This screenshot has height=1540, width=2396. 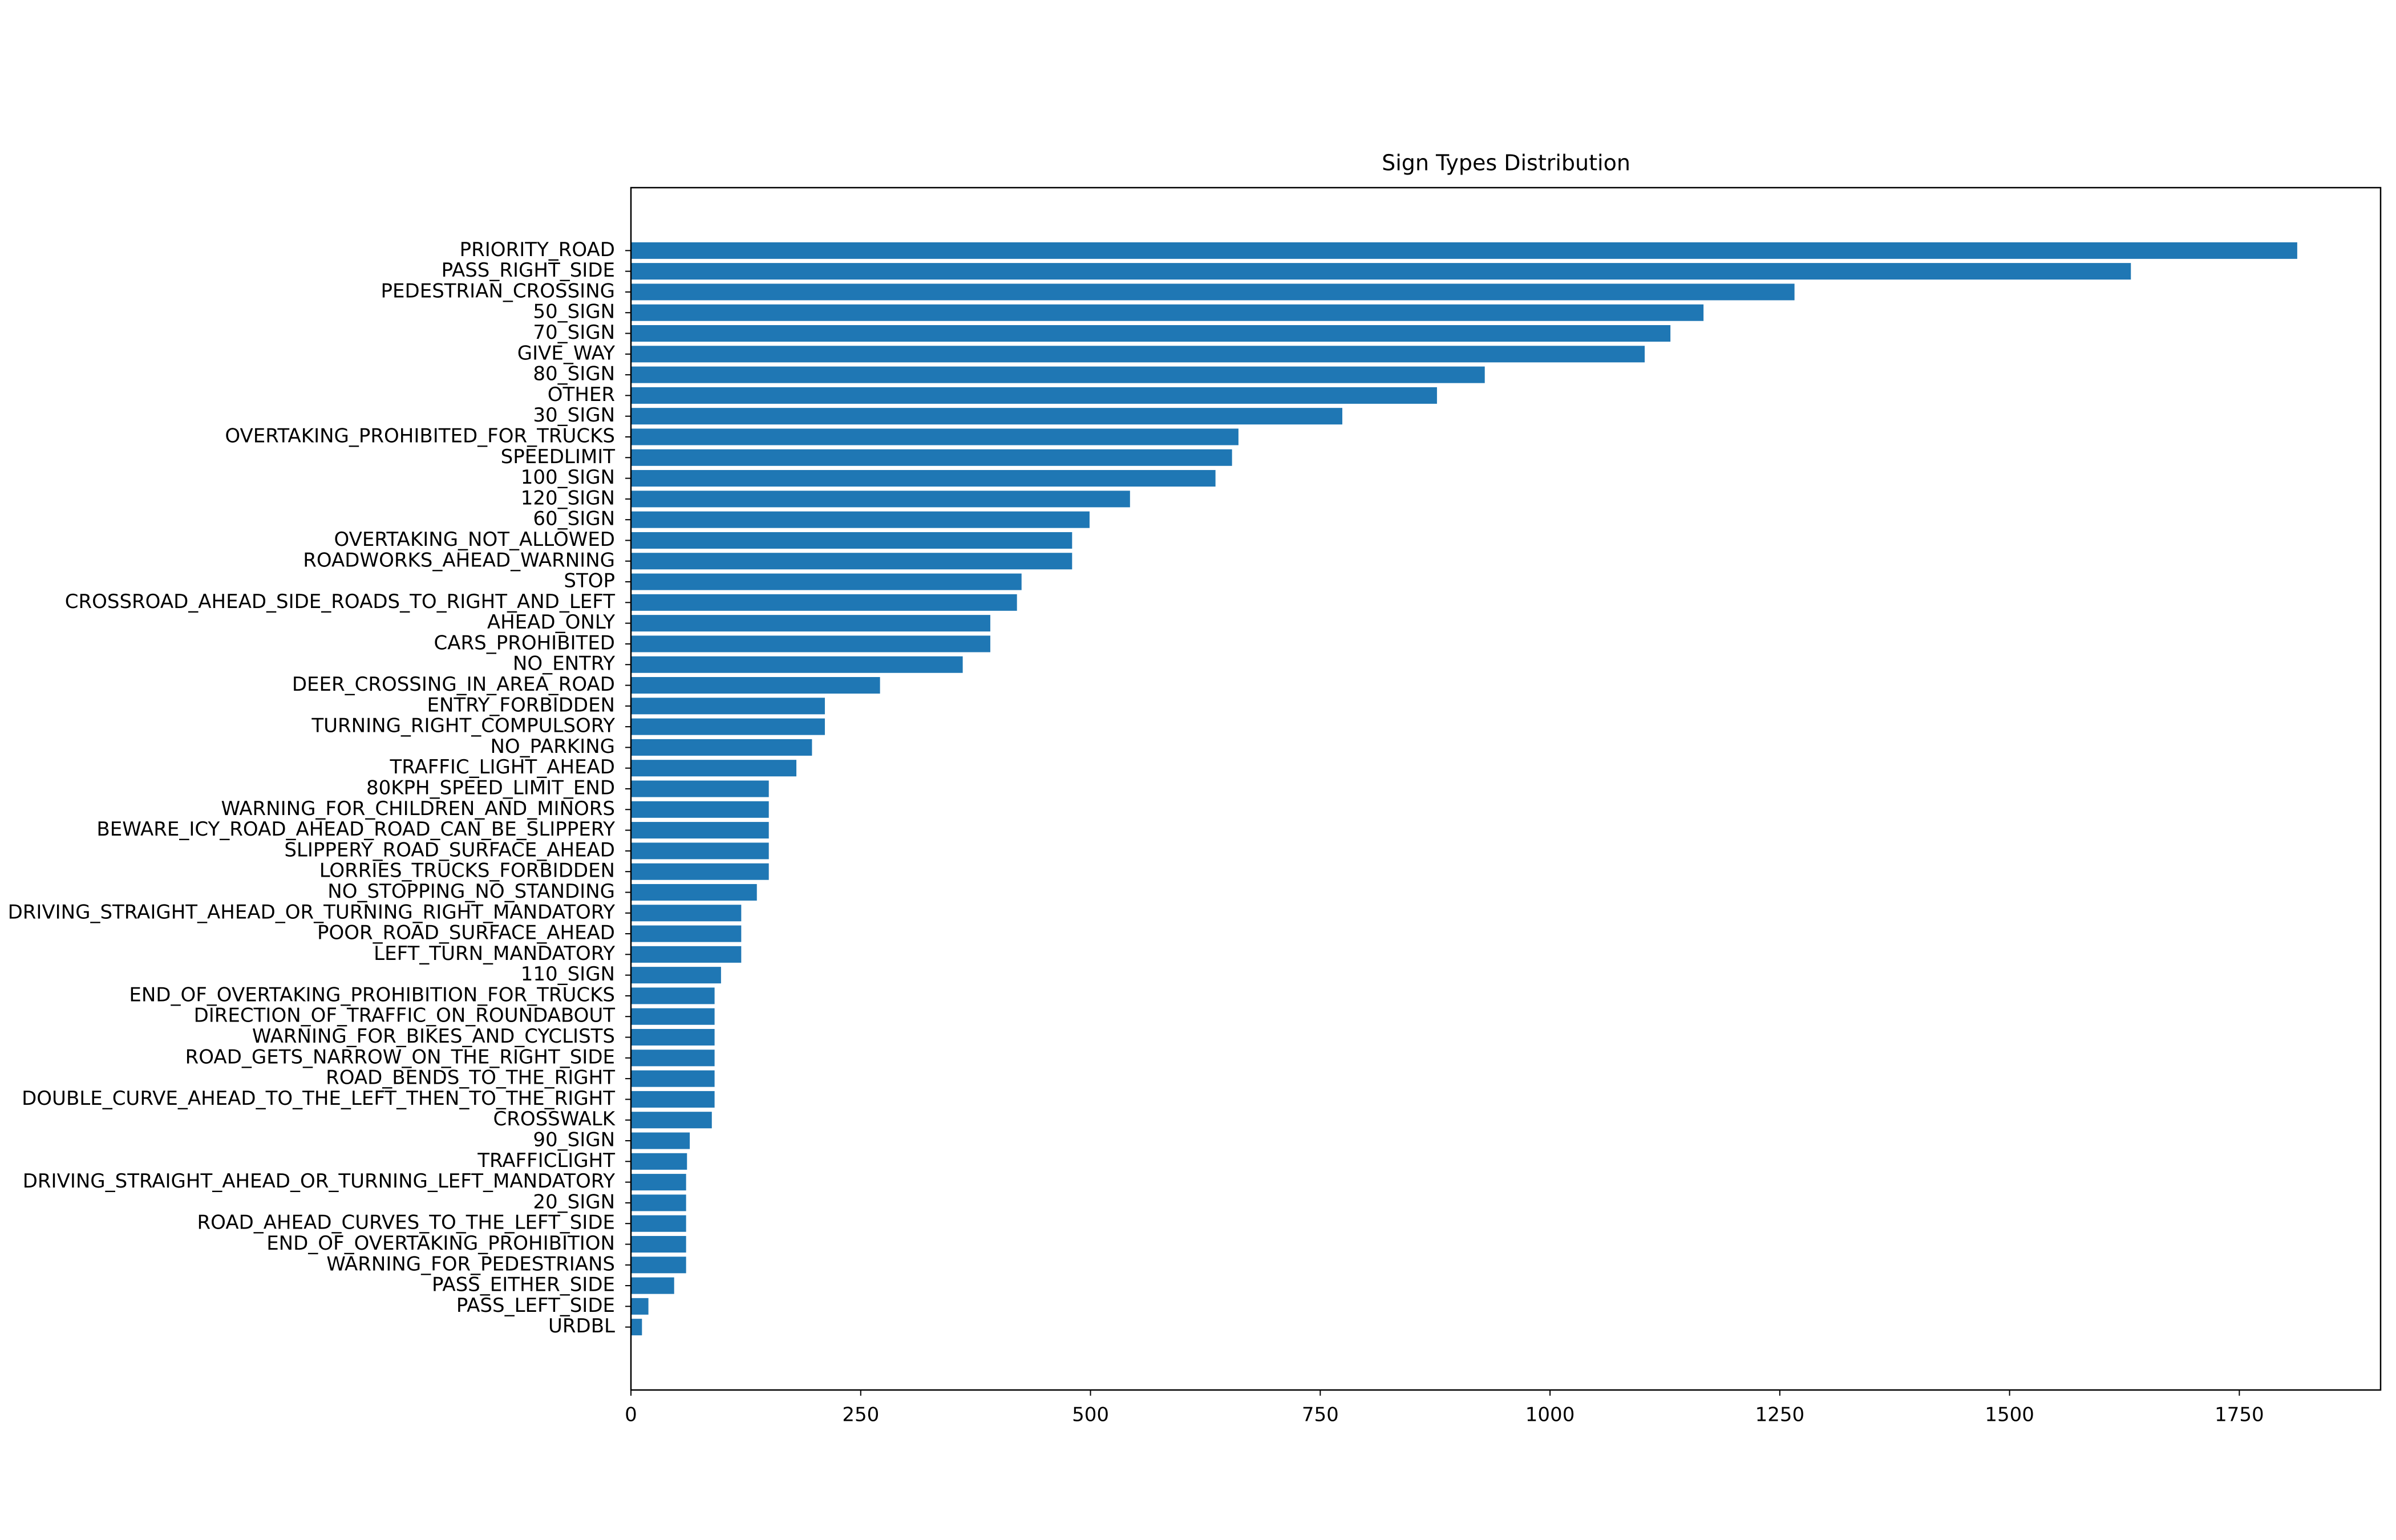 I want to click on y-tick-label: TRAFFICLIGHT, so click(x=546, y=1160).